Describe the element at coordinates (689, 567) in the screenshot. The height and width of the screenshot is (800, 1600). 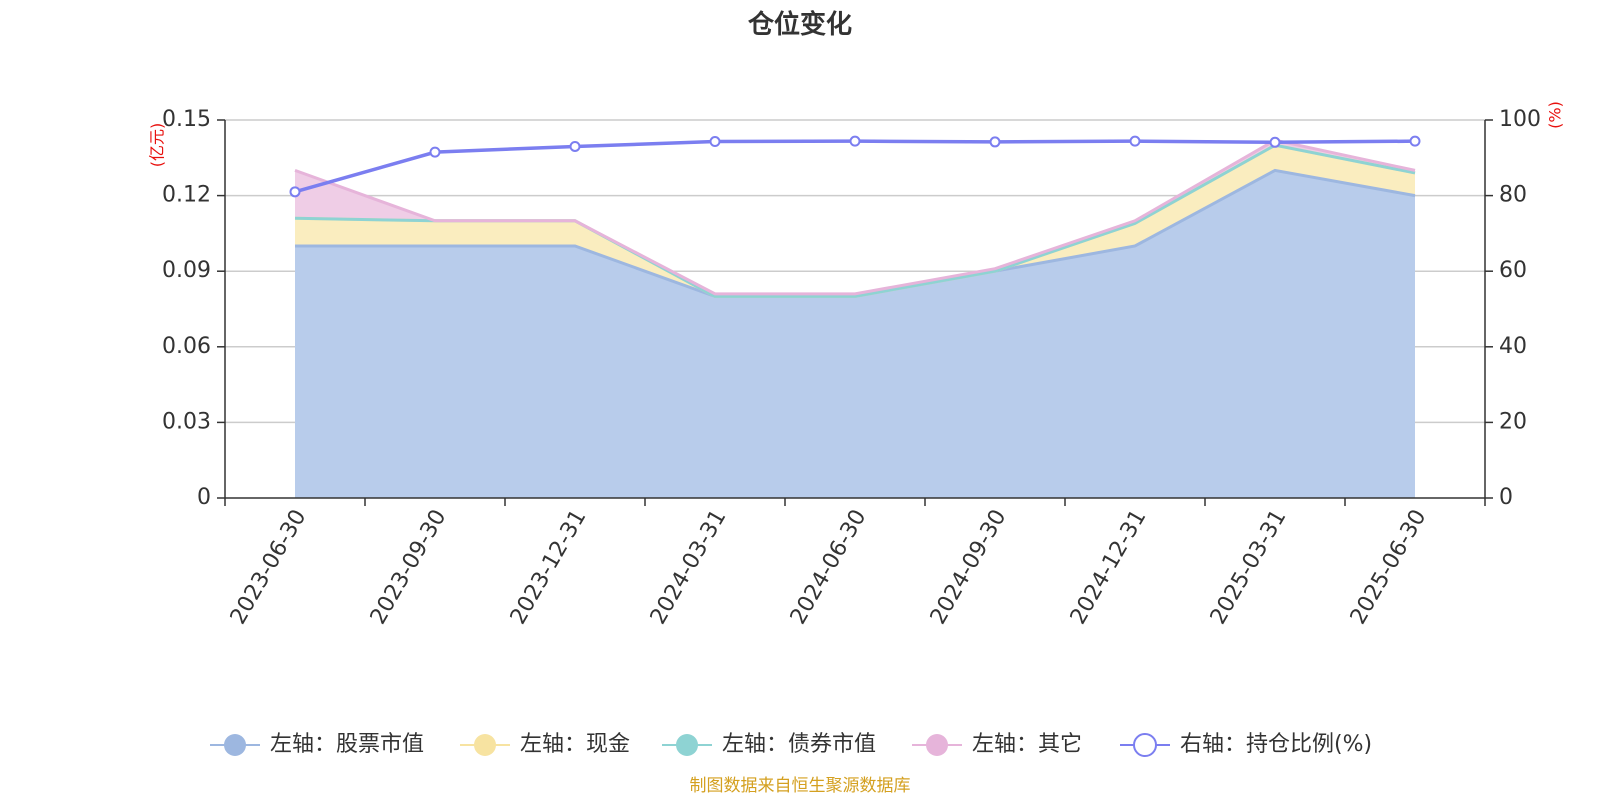
I see `x-axis-tick-label: 2024-03-31` at that location.